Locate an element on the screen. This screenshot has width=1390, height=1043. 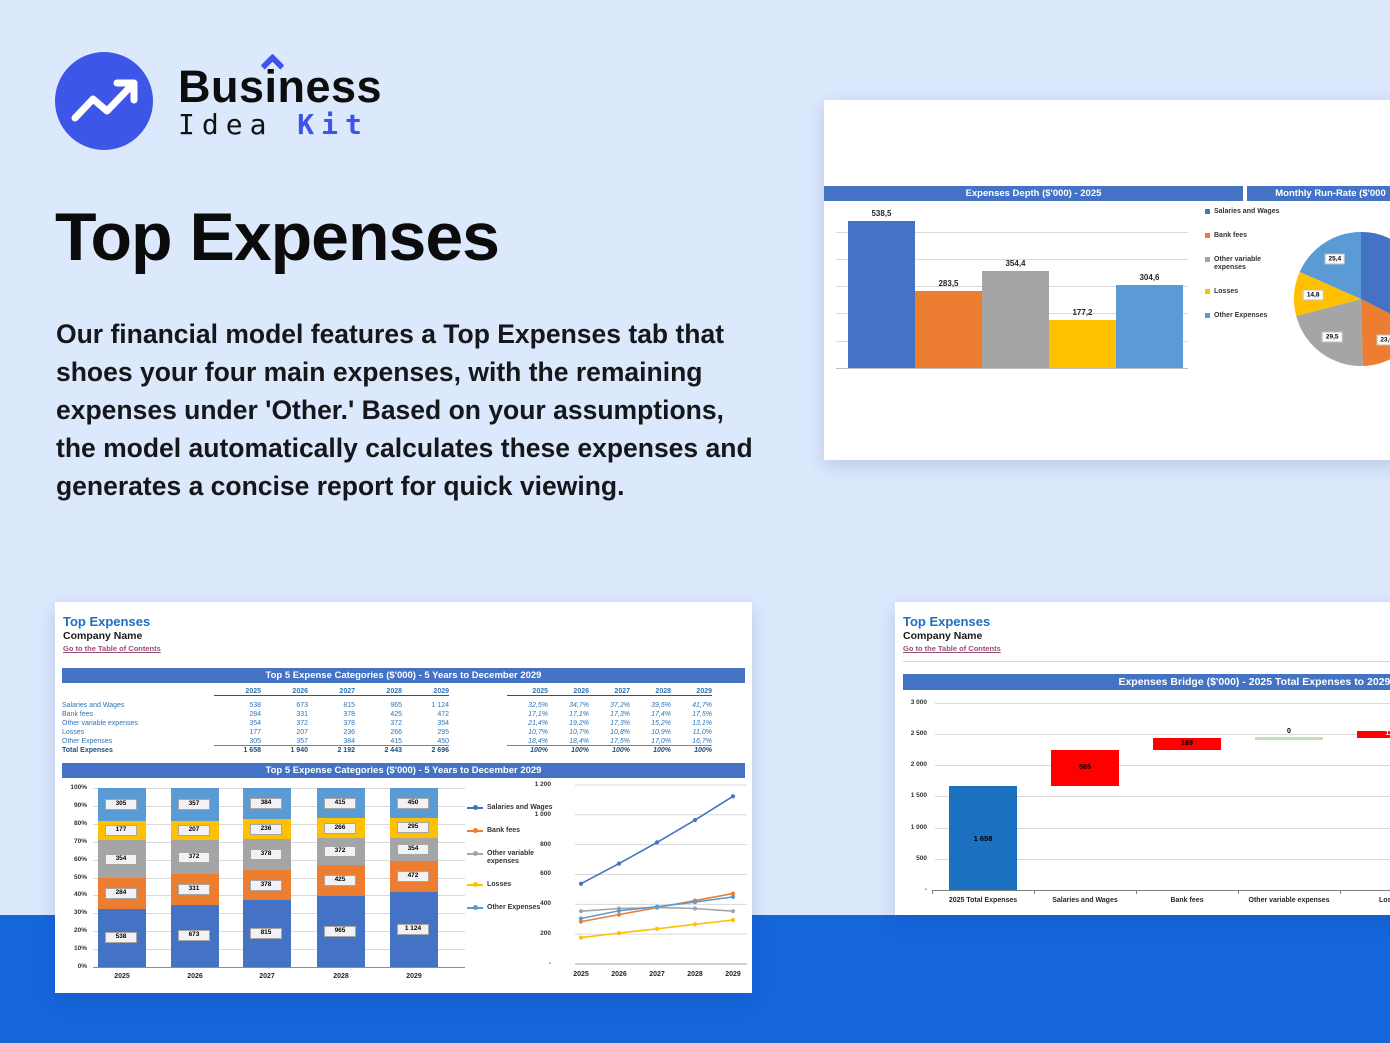
pie-chart-title: Monthly Run-Rate ($'000 is located at coordinates (1318, 193).